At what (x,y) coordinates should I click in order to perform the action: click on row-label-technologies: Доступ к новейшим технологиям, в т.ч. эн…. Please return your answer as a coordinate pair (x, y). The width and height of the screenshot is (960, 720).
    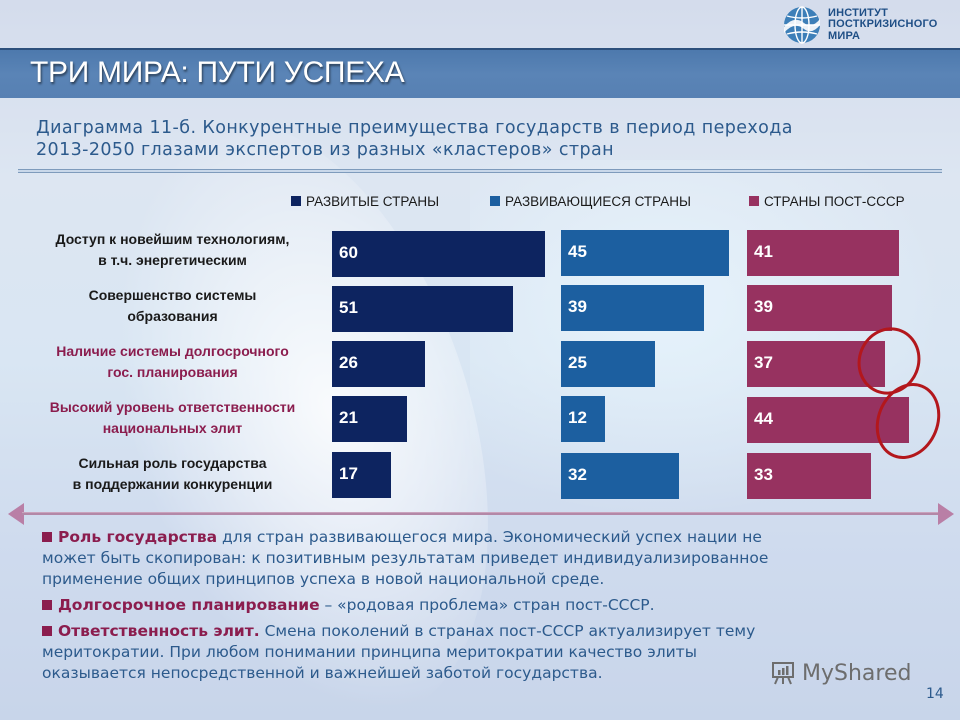
    Looking at the image, I should click on (172, 250).